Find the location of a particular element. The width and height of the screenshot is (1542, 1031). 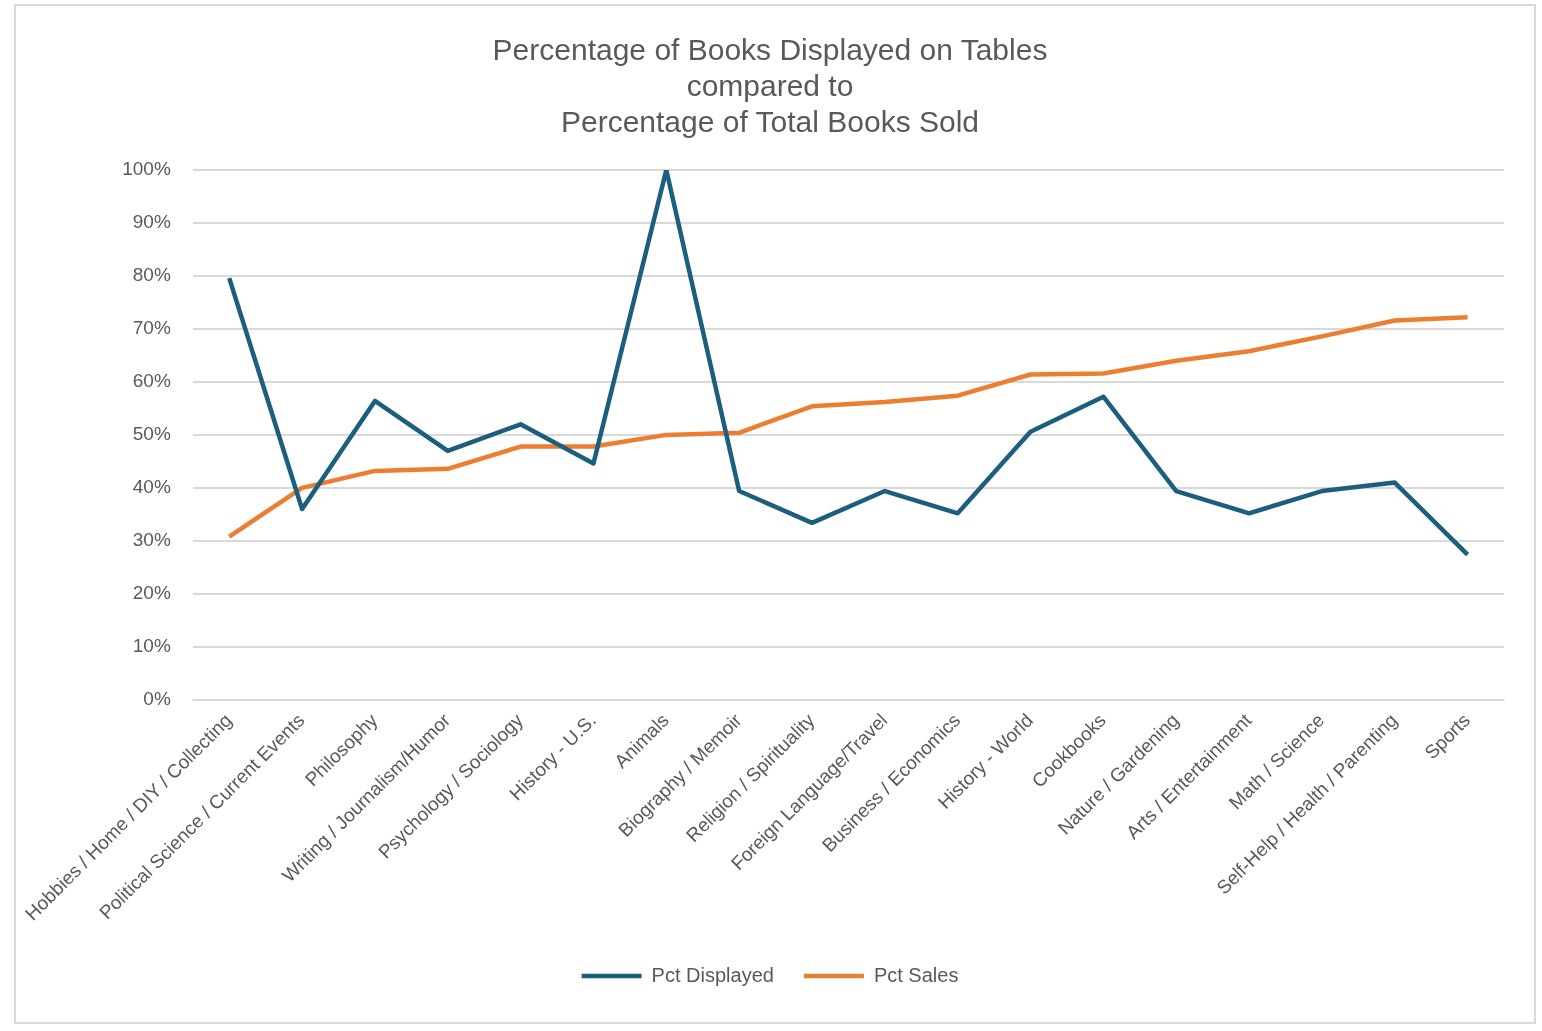

y-tick-label: 70% is located at coordinates (151, 328).